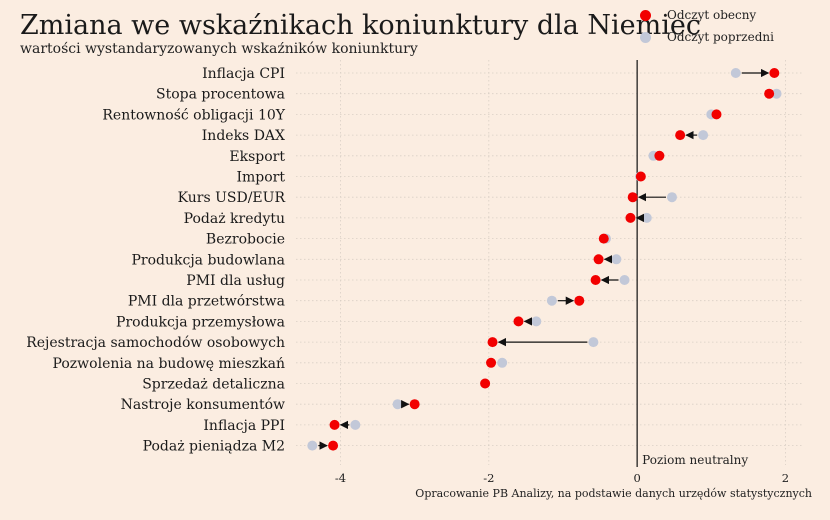  I want to click on x-tick-label: -4, so click(340, 478).